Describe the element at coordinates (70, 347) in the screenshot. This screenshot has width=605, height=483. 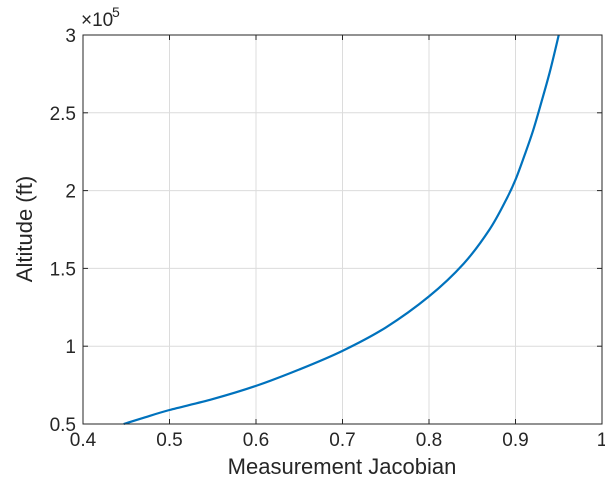
I see `y-tick-label: 1` at that location.